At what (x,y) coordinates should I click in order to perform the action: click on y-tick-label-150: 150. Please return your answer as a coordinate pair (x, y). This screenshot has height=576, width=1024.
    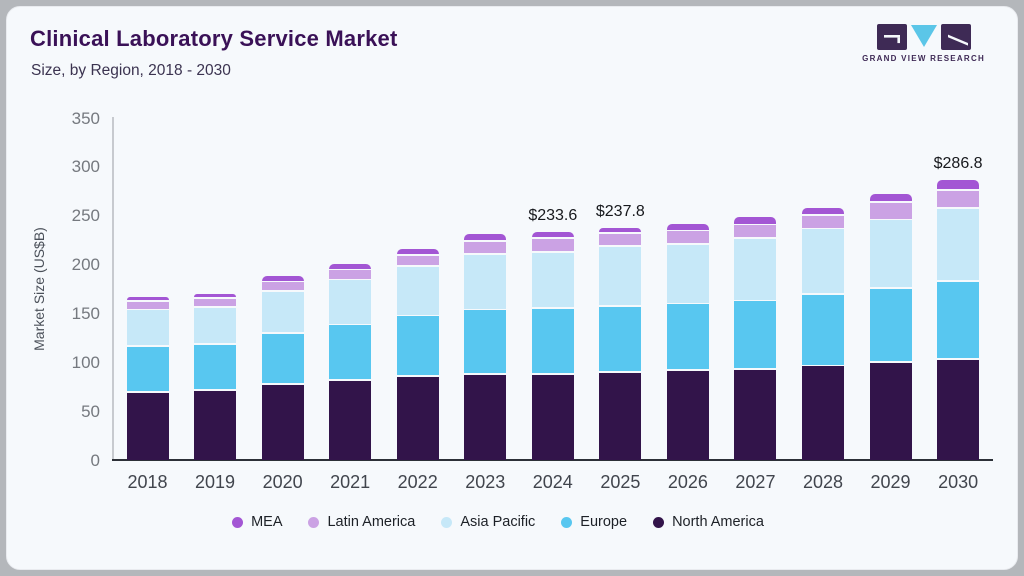
    Looking at the image, I should click on (85, 313).